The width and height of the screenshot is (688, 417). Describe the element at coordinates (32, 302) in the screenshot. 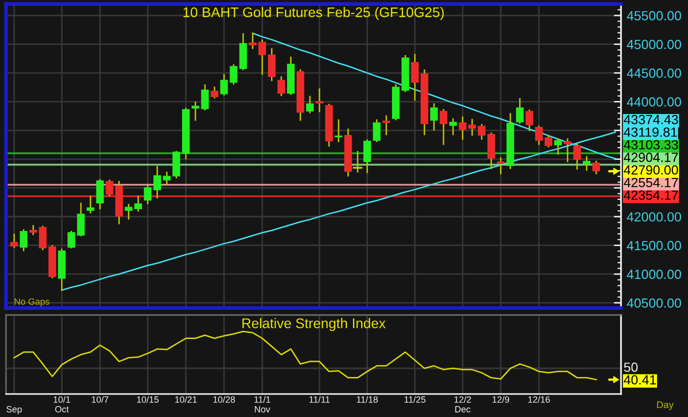

I see `annotation: No Gaps` at that location.